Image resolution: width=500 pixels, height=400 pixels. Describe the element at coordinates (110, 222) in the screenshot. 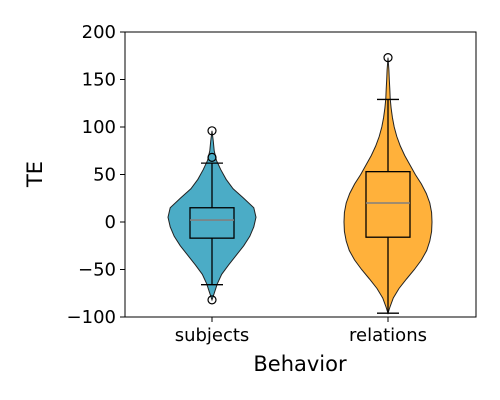

I see `y-tick-label: 0` at that location.